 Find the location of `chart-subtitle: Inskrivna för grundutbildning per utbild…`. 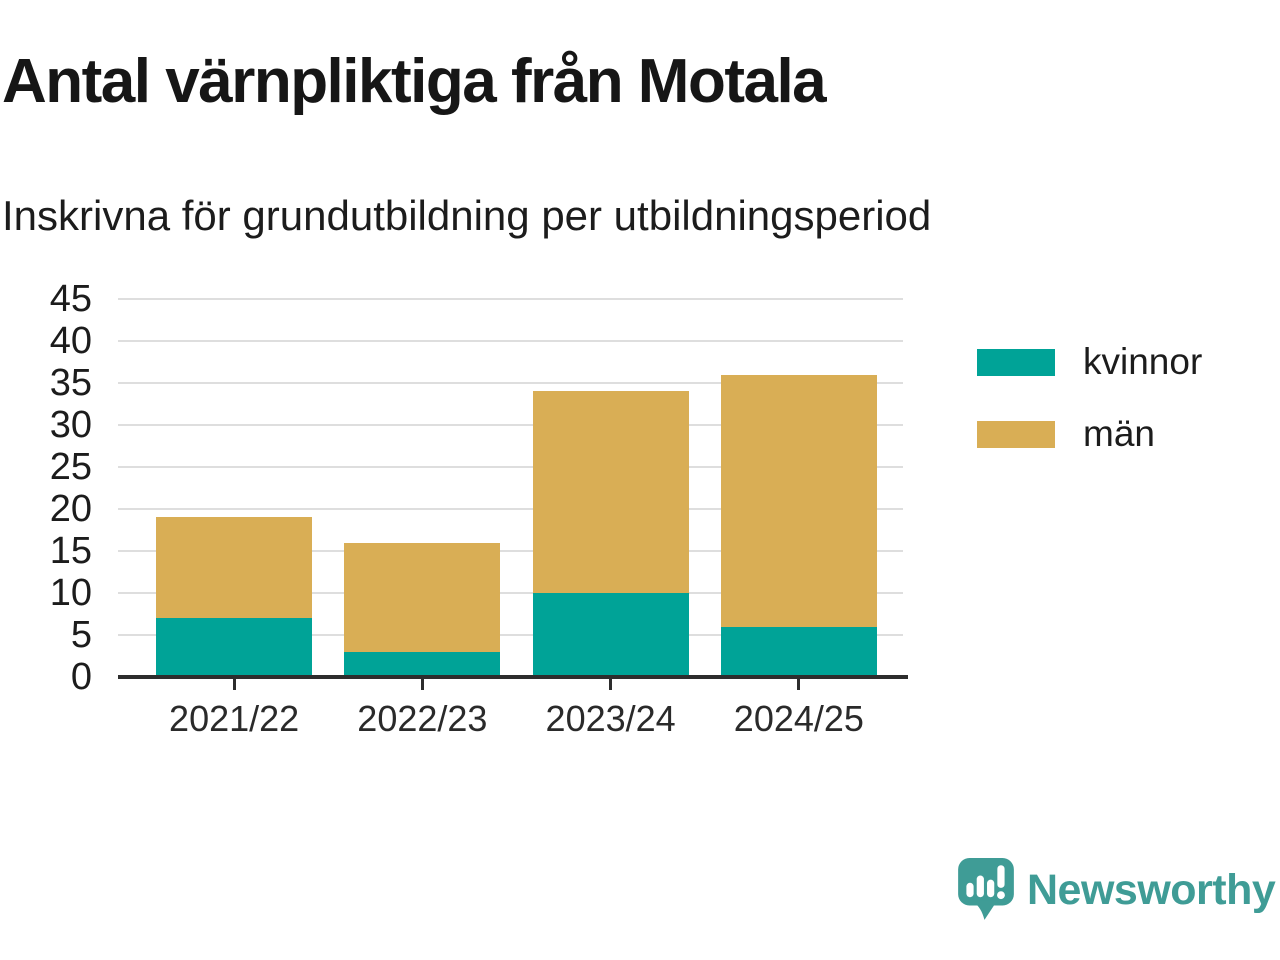

chart-subtitle: Inskrivna för grundutbildning per utbild… is located at coordinates (467, 215).